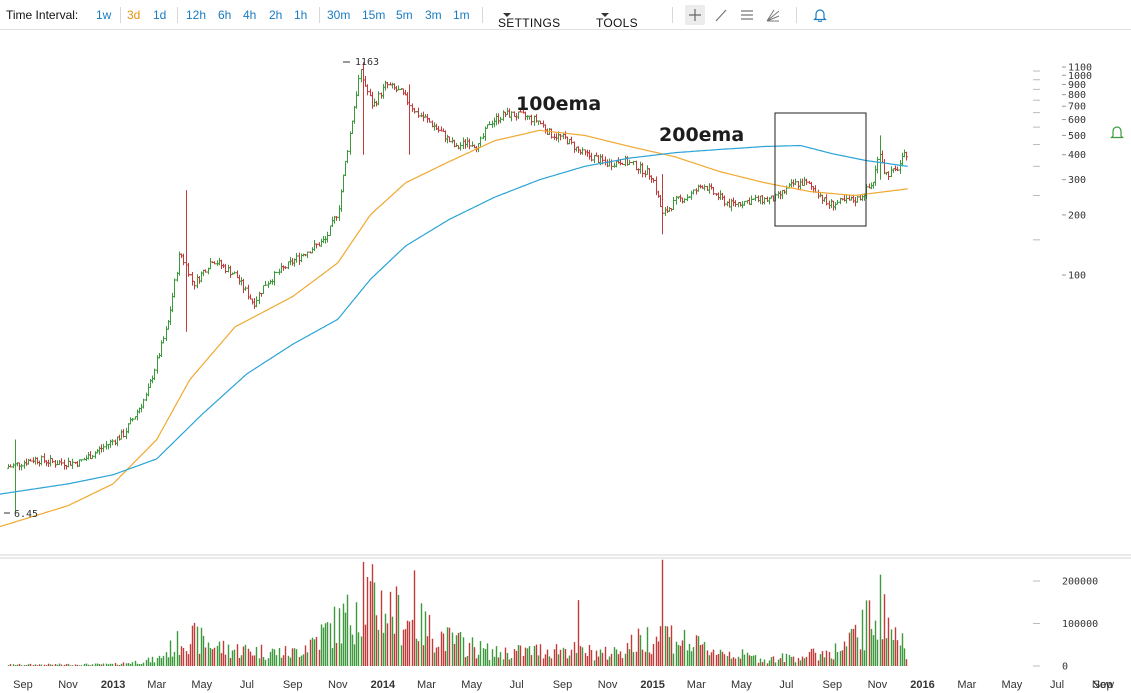 Image resolution: width=1131 pixels, height=693 pixels. I want to click on horizontal-lines-icon, so click(747, 15).